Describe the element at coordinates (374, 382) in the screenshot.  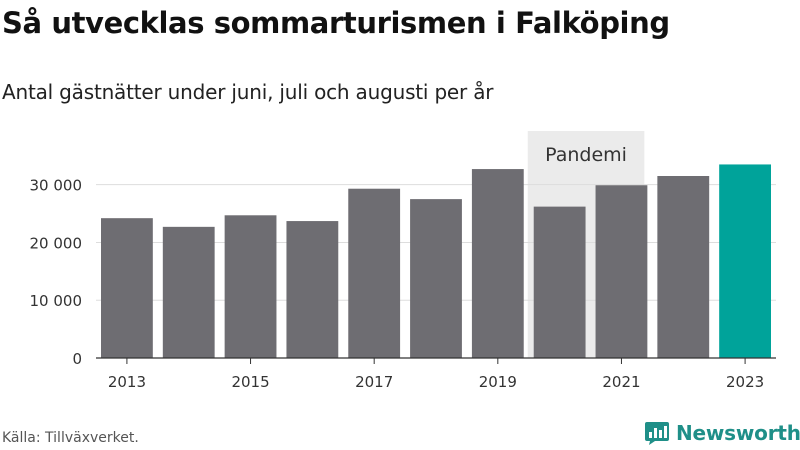
I see `x-tick-label: 2017` at that location.